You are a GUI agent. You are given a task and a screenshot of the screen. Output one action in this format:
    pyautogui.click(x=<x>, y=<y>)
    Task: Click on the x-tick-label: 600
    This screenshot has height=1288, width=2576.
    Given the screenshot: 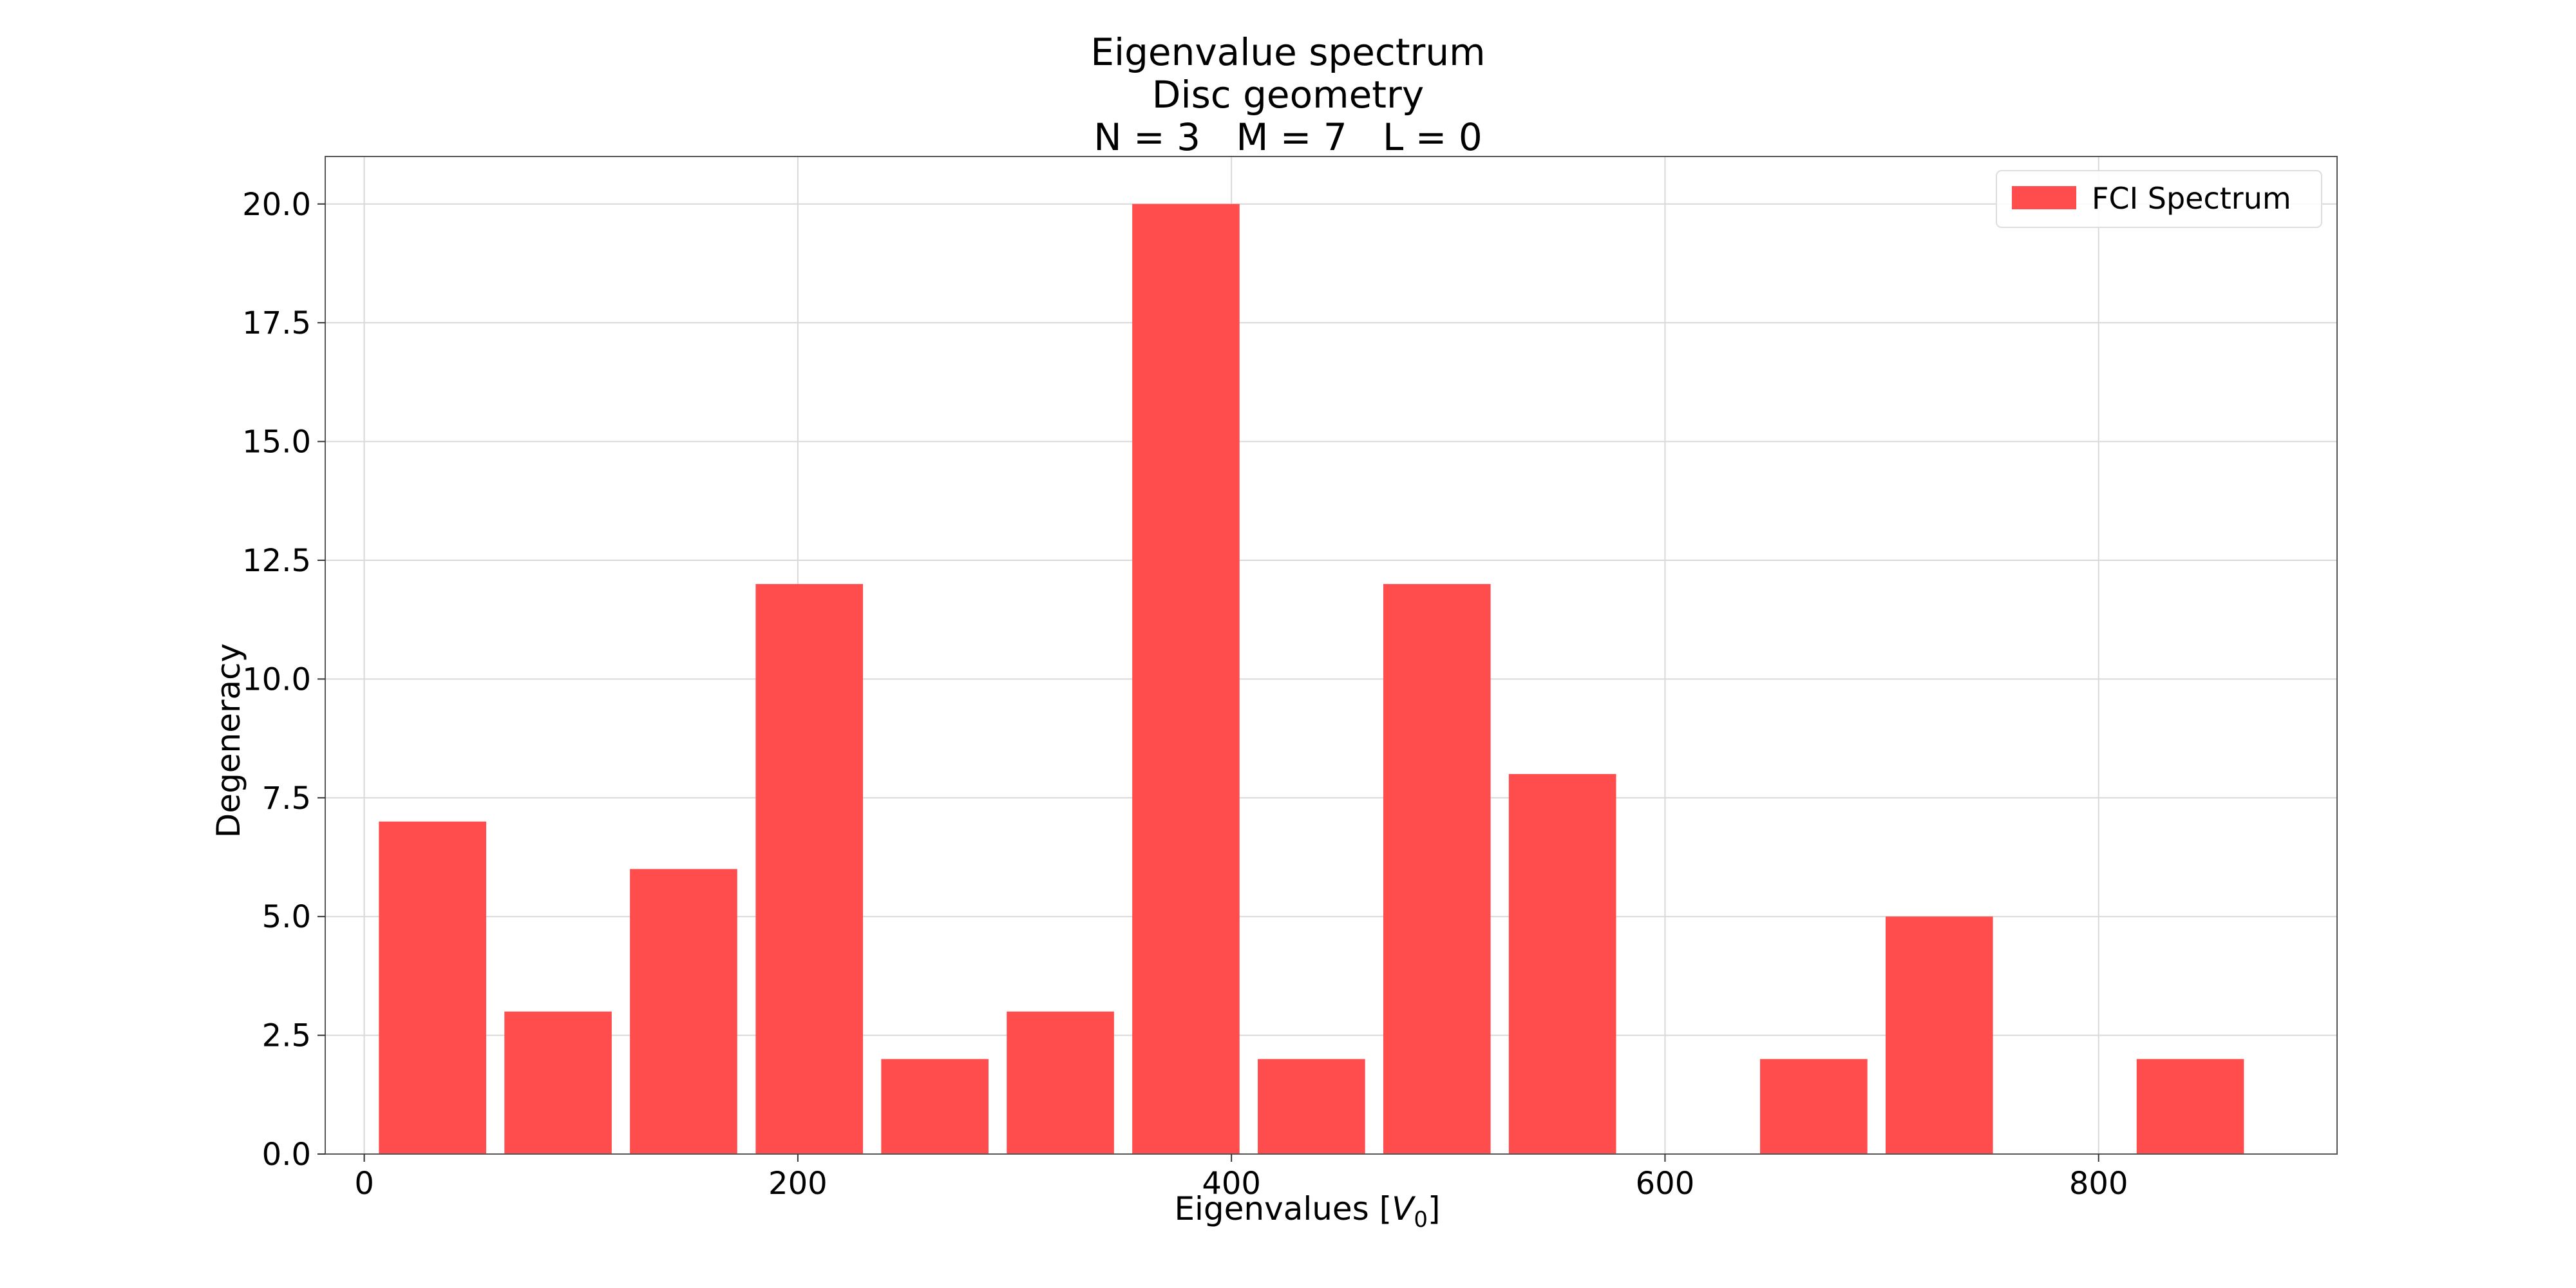 What is the action you would take?
    pyautogui.click(x=1665, y=1184)
    